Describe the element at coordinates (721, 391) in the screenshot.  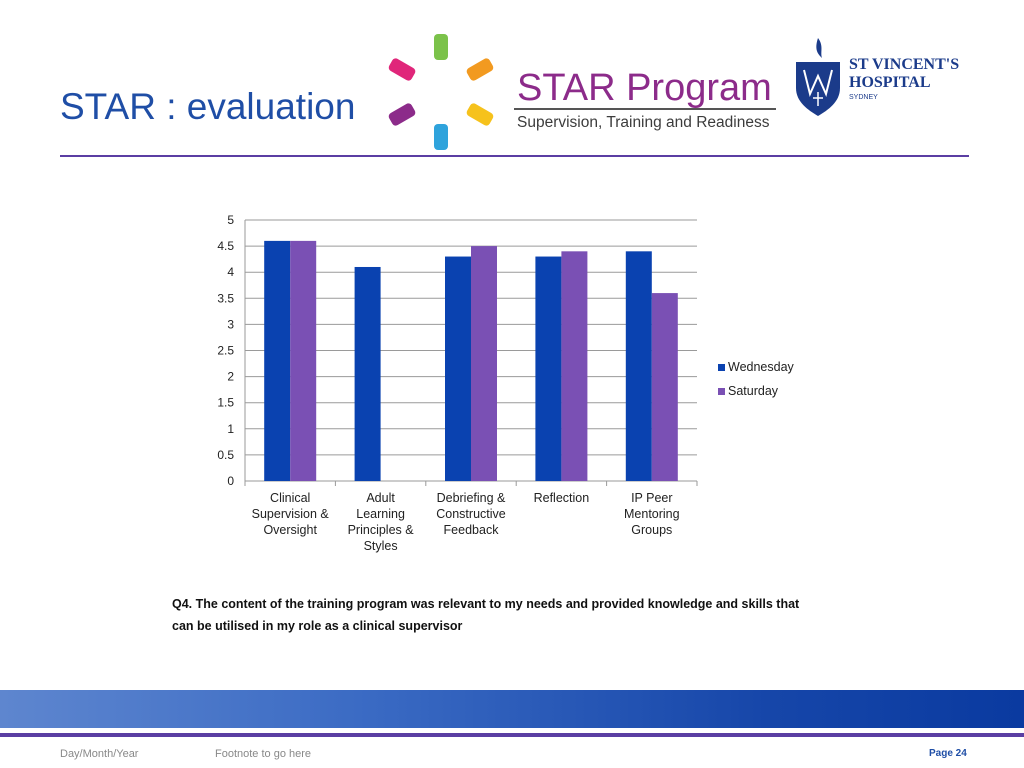
I see `legend-swatch-saturday` at that location.